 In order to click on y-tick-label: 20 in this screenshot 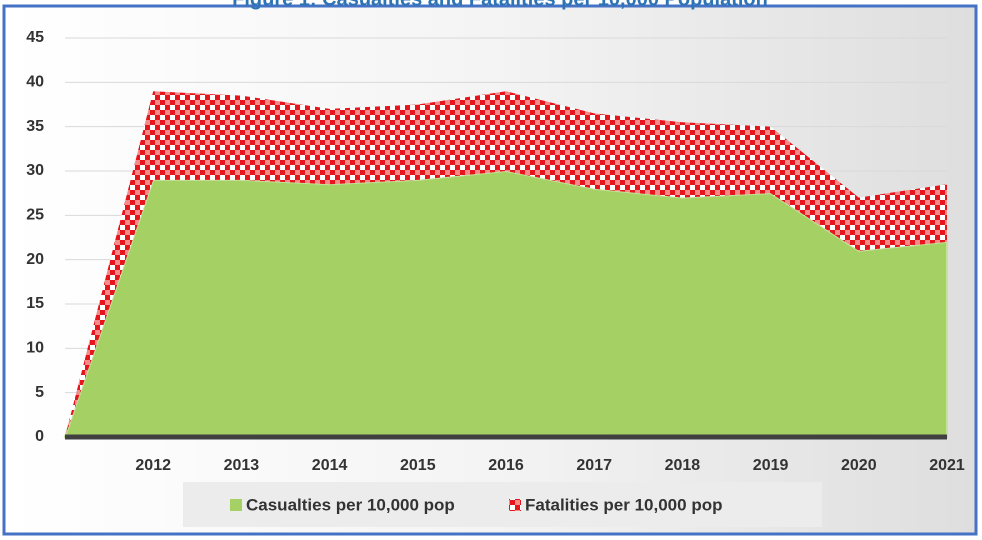, I will do `click(35, 259)`.